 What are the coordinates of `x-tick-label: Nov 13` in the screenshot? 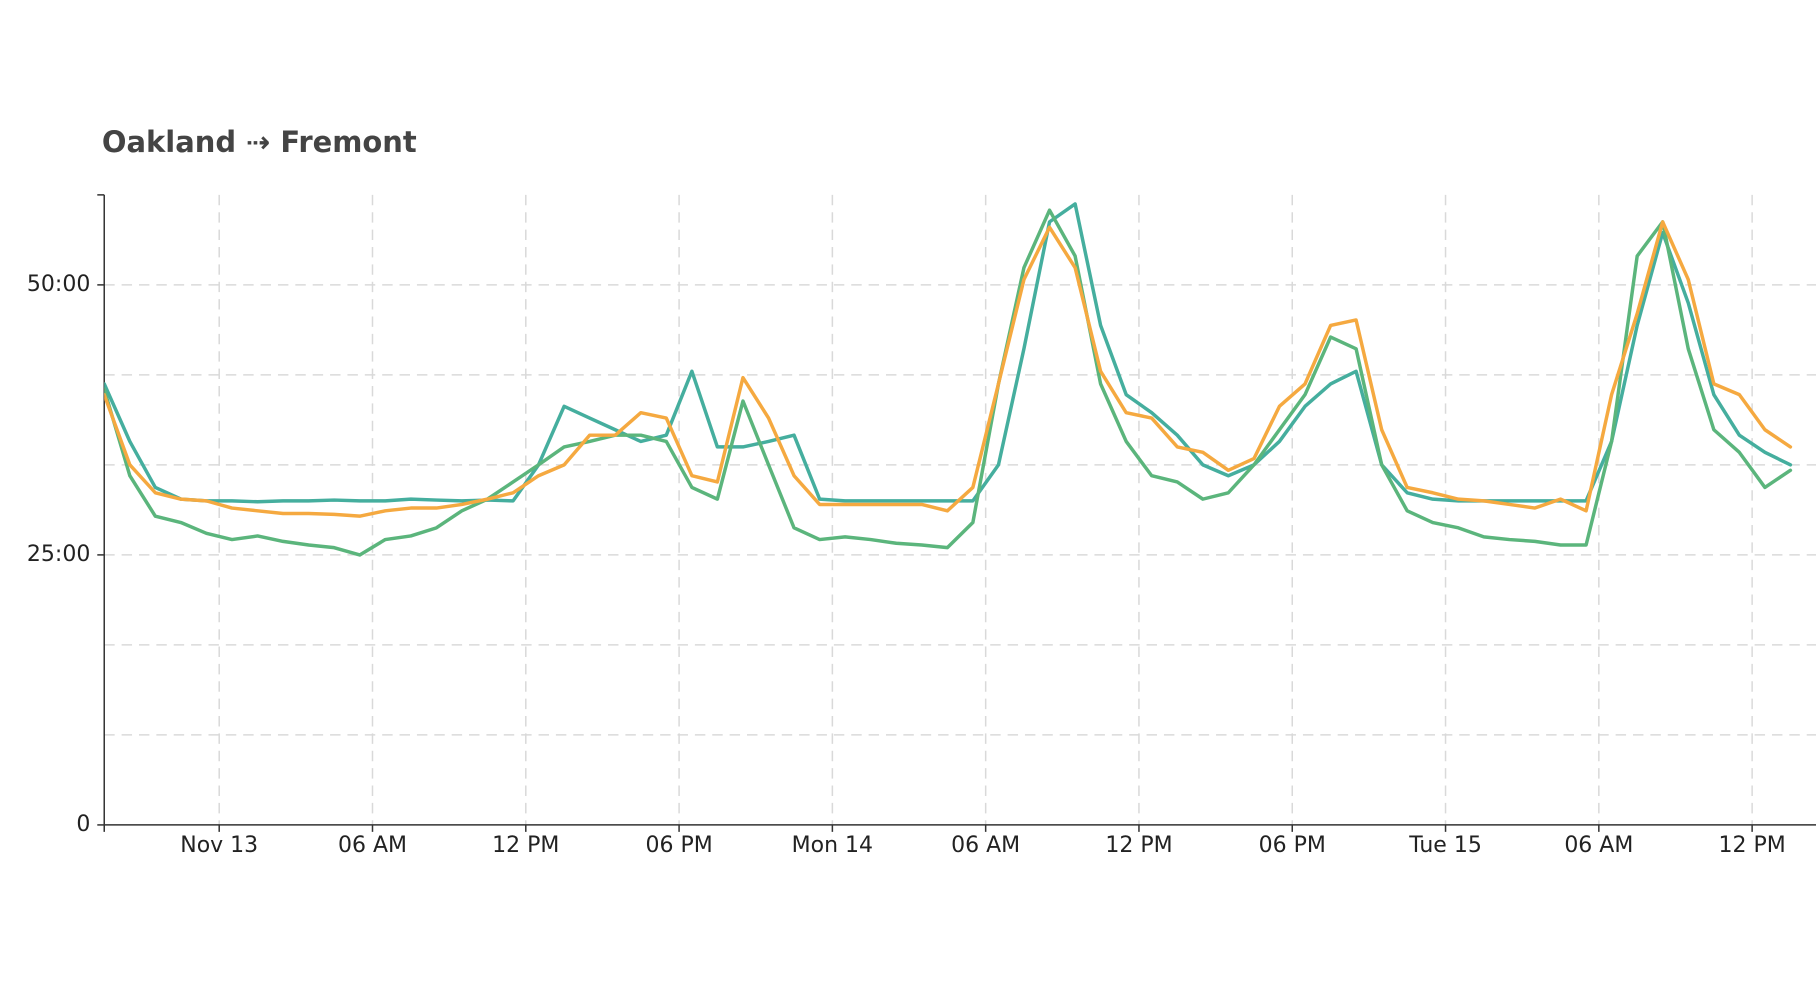 It's located at (219, 845).